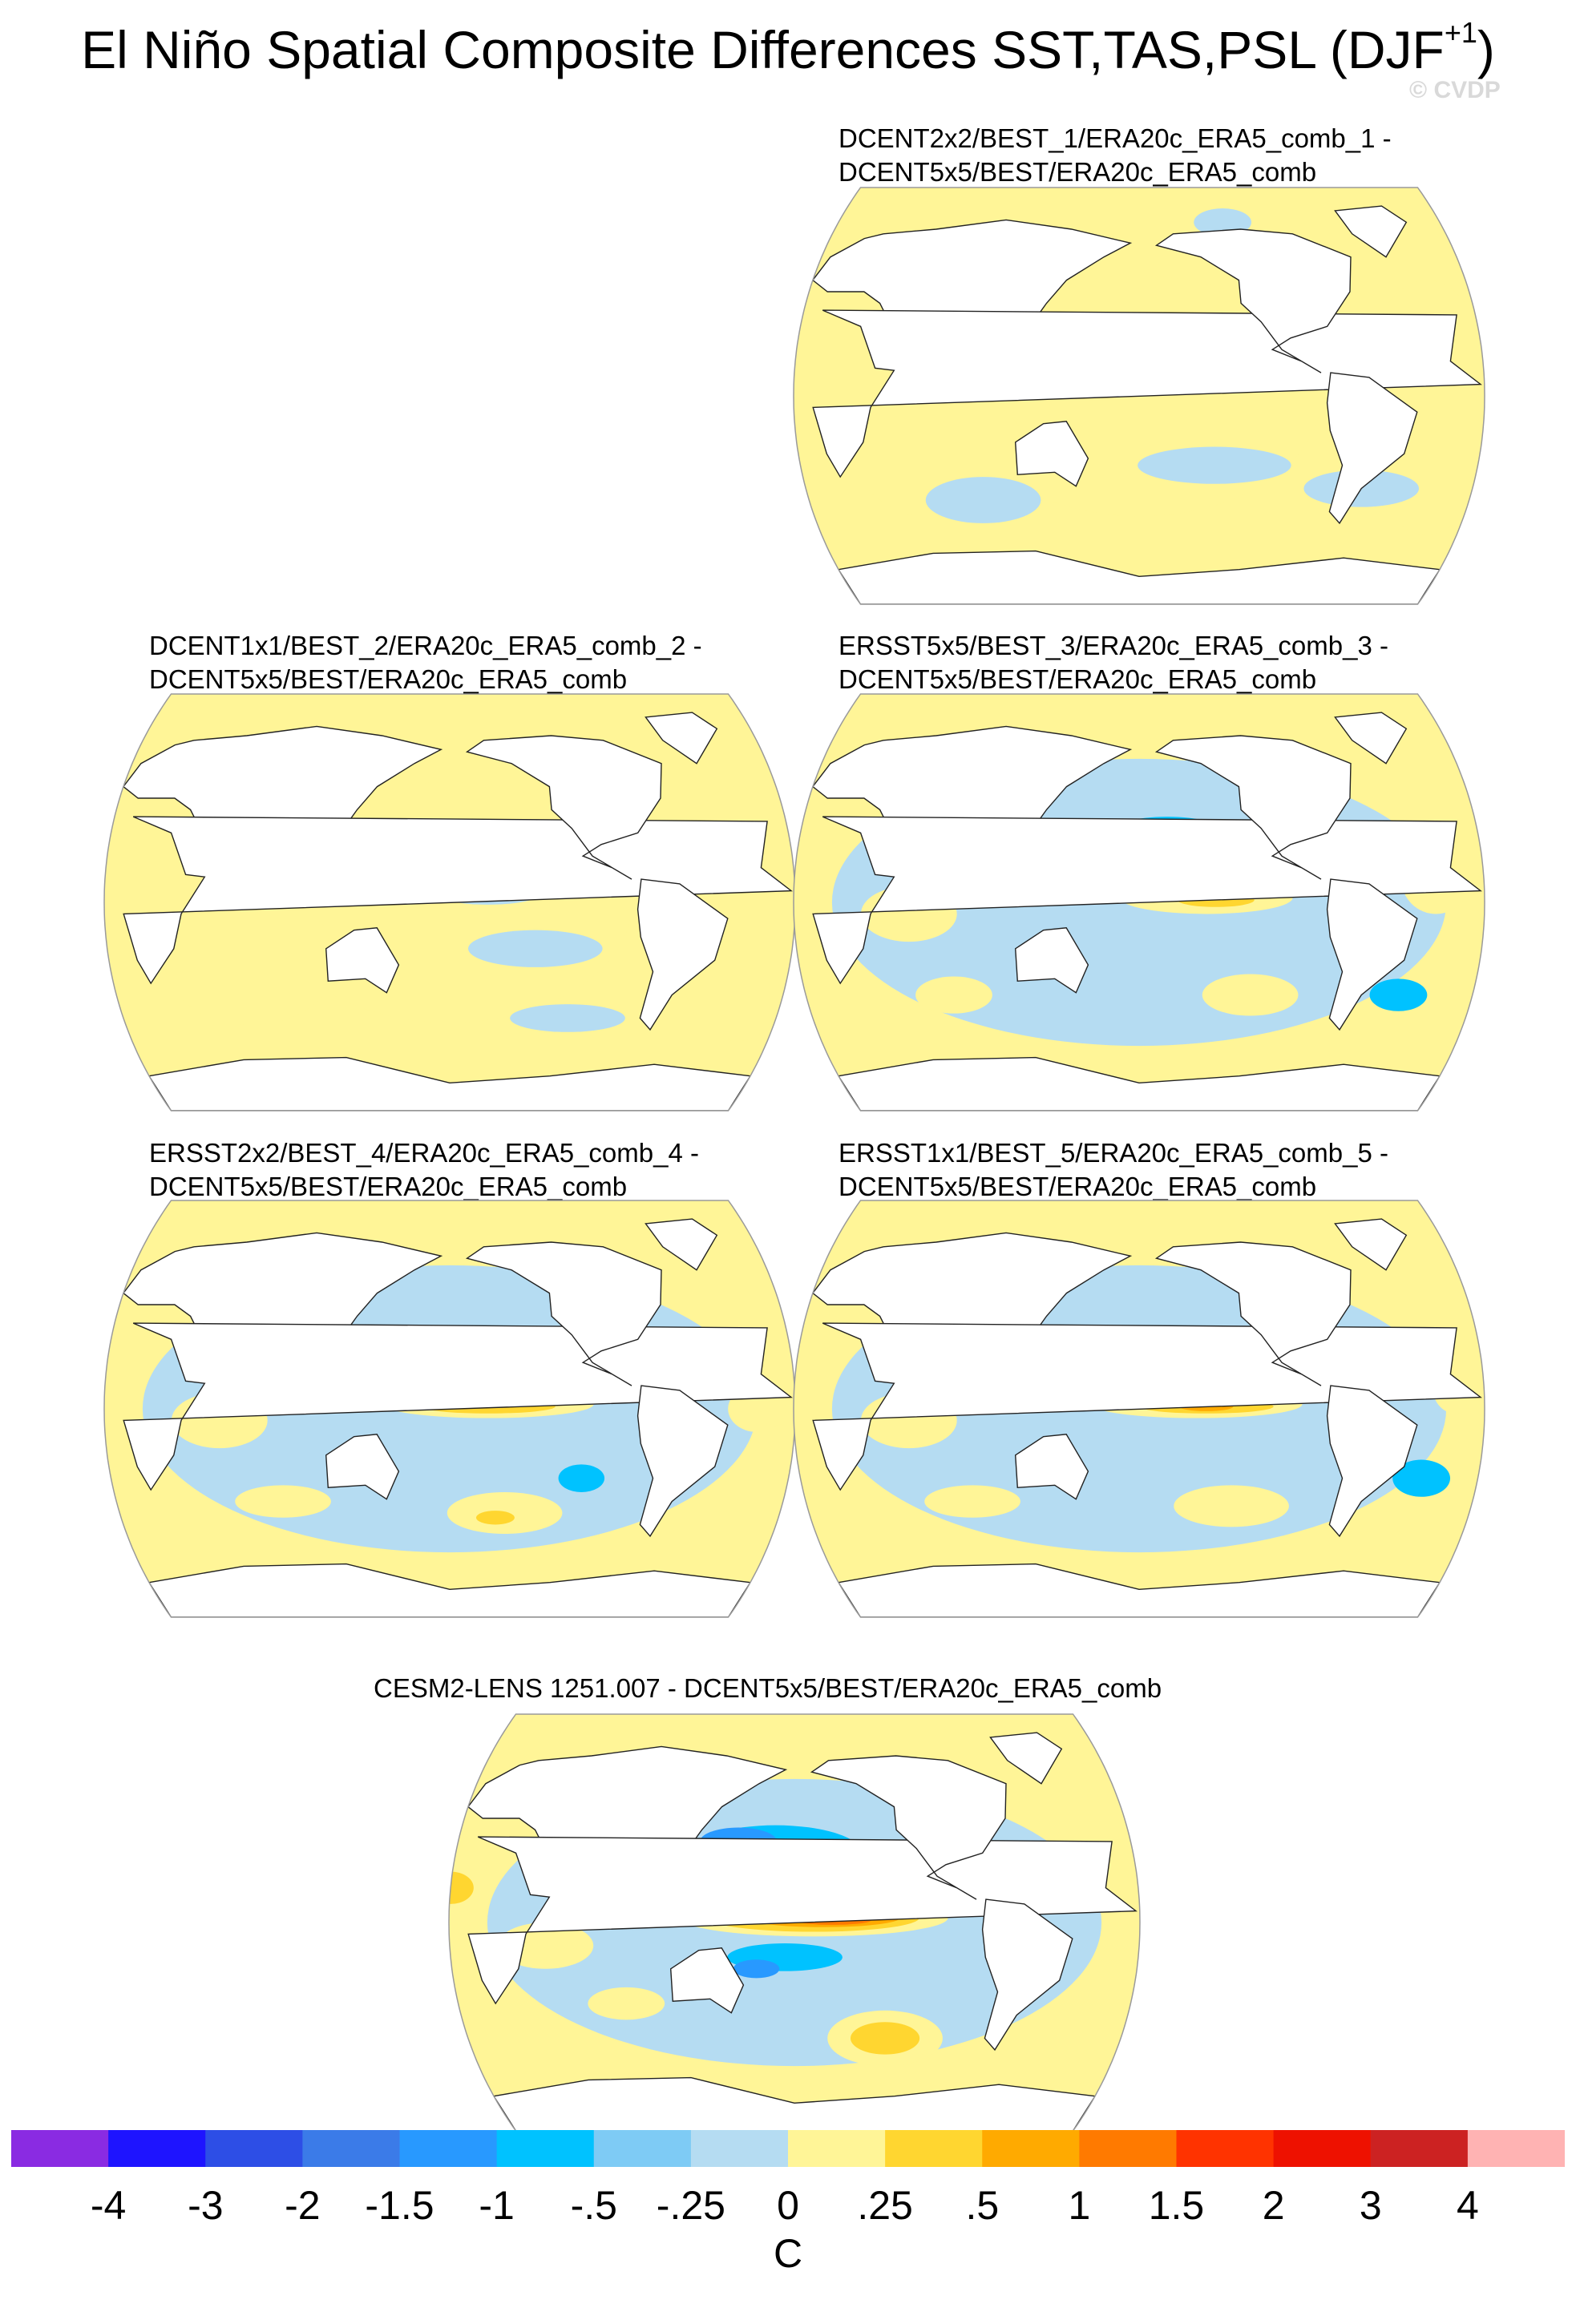 The width and height of the screenshot is (1576, 2324). I want to click on colorbar-tick: 1.5, so click(1176, 2205).